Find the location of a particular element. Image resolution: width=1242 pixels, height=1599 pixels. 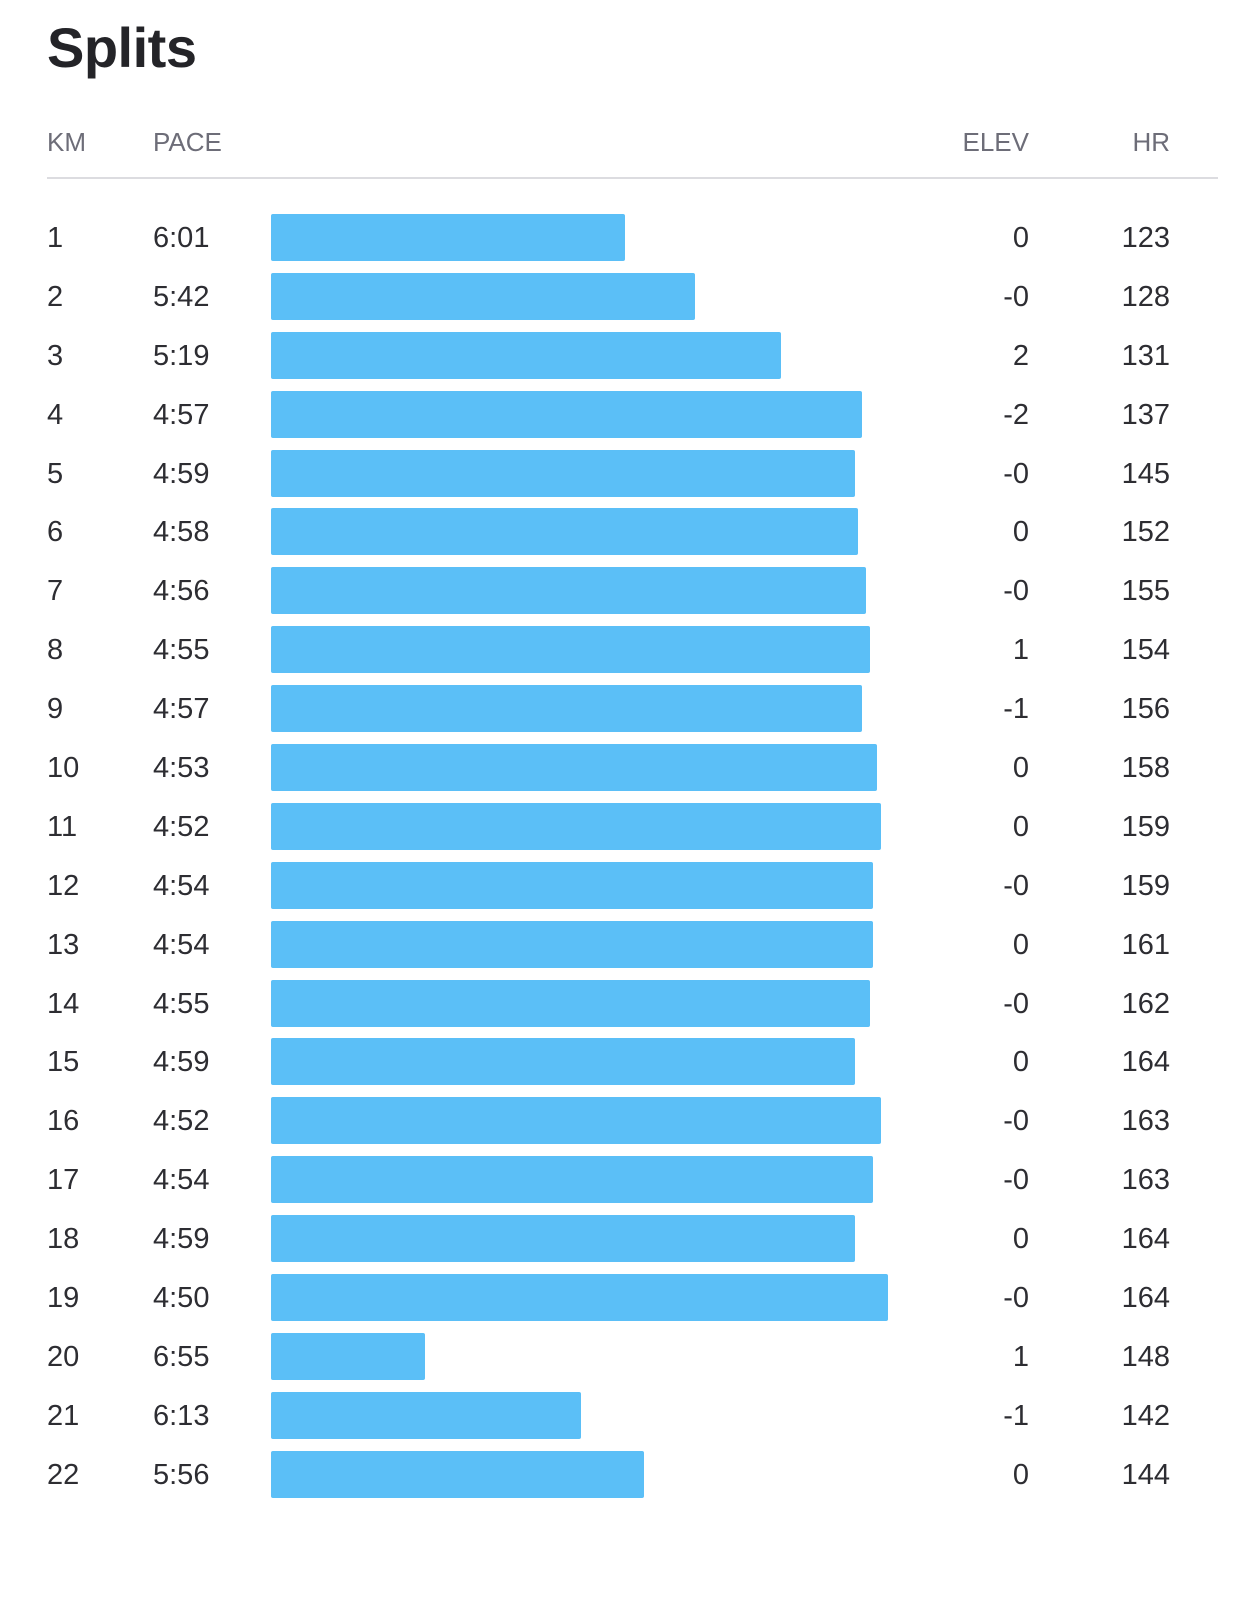

split-hr: 123 is located at coordinates (1145, 238).